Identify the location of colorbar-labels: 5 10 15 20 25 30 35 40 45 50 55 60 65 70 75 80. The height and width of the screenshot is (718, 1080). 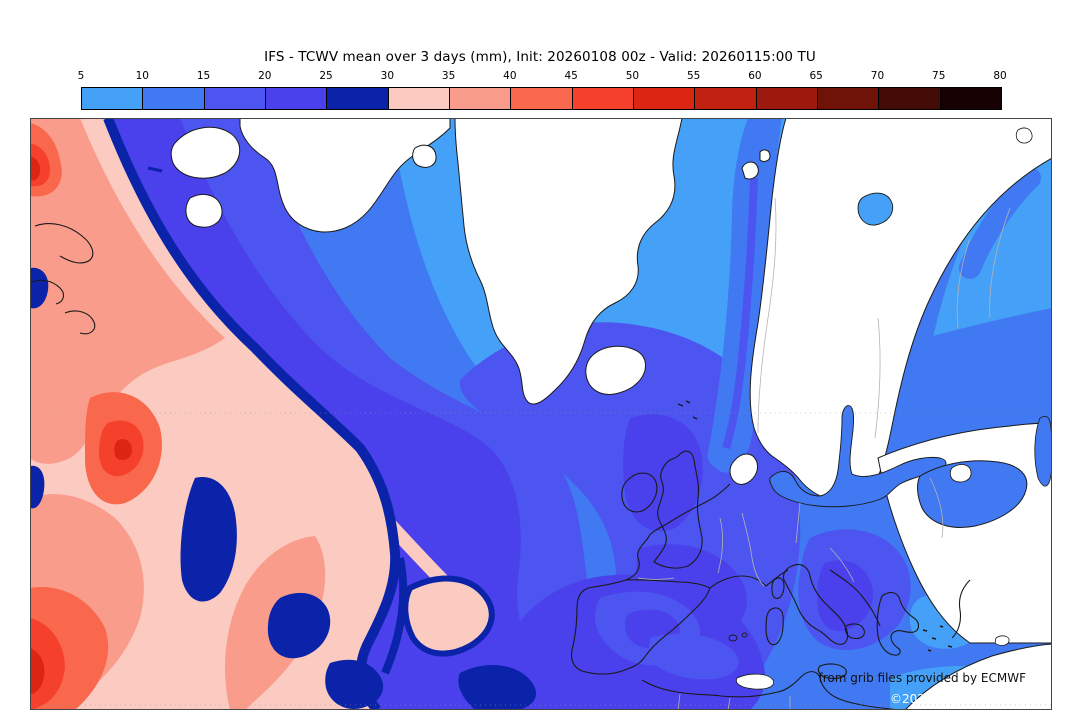
(542, 77).